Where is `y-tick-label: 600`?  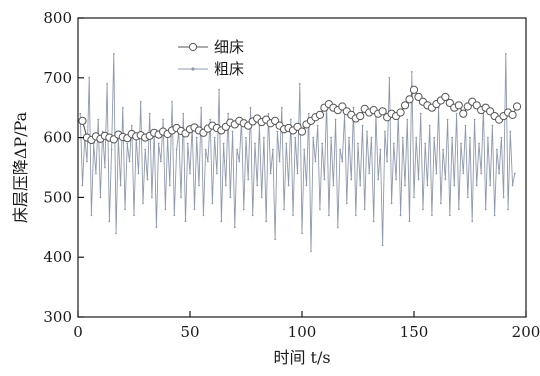
y-tick-label: 600 is located at coordinates (57, 138).